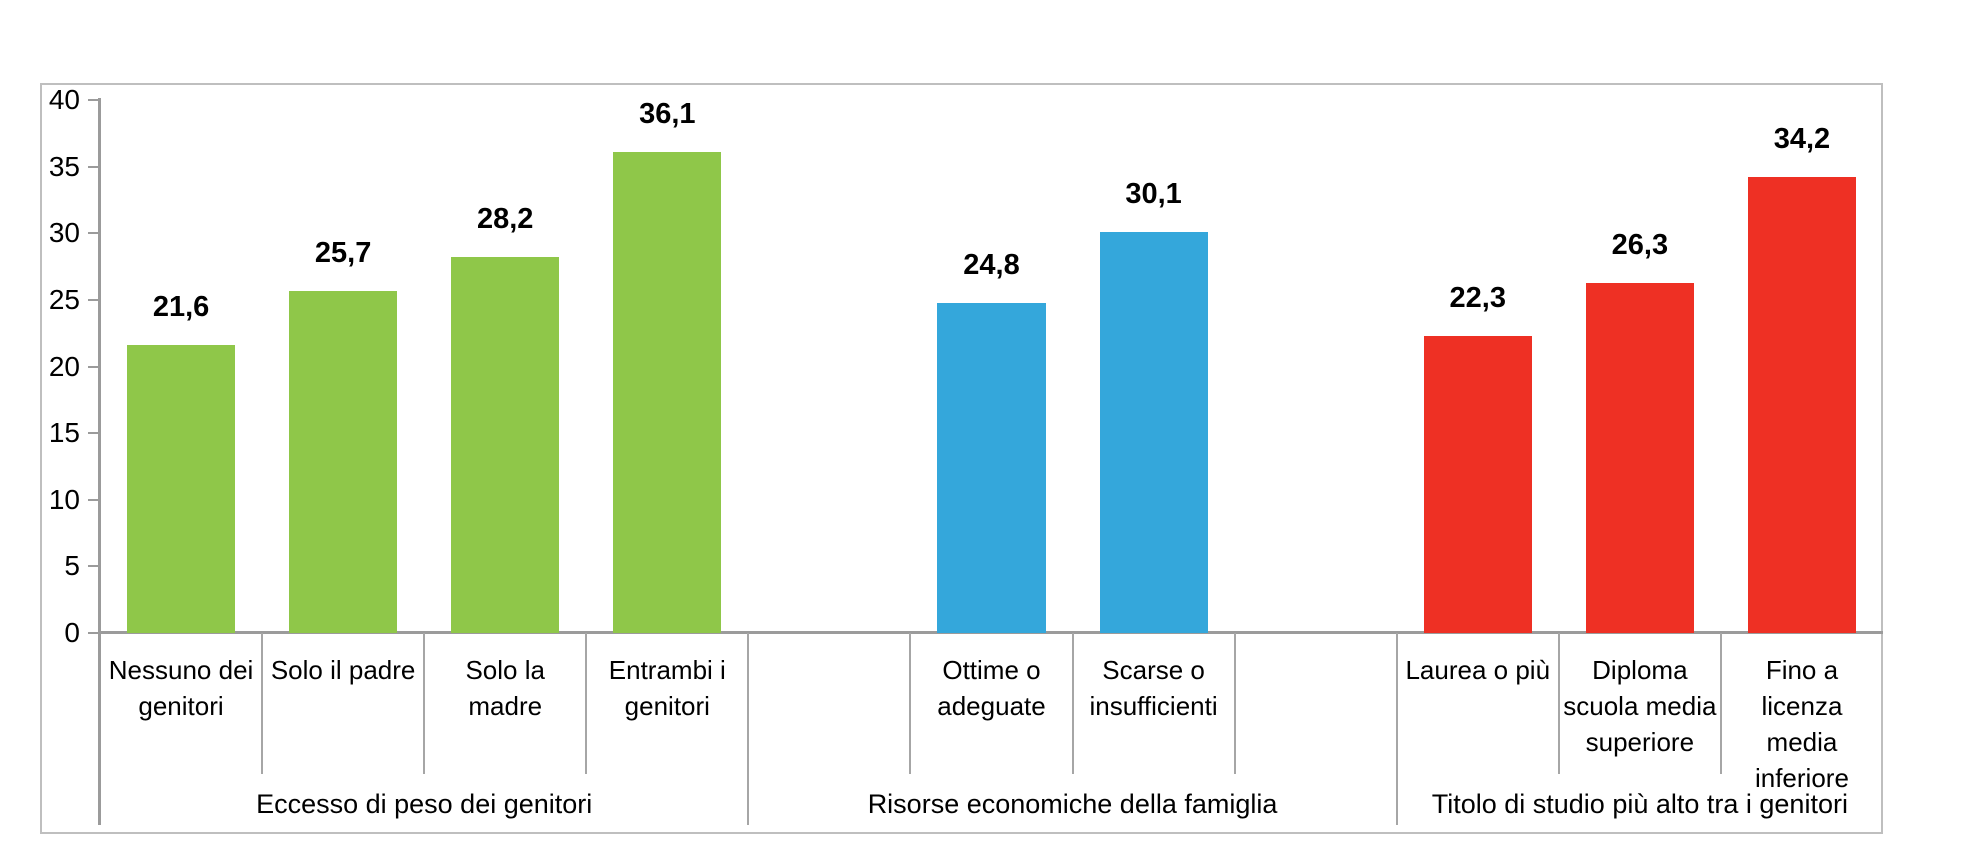 The width and height of the screenshot is (1973, 867). I want to click on bar-value-label: 30,1, so click(1153, 193).